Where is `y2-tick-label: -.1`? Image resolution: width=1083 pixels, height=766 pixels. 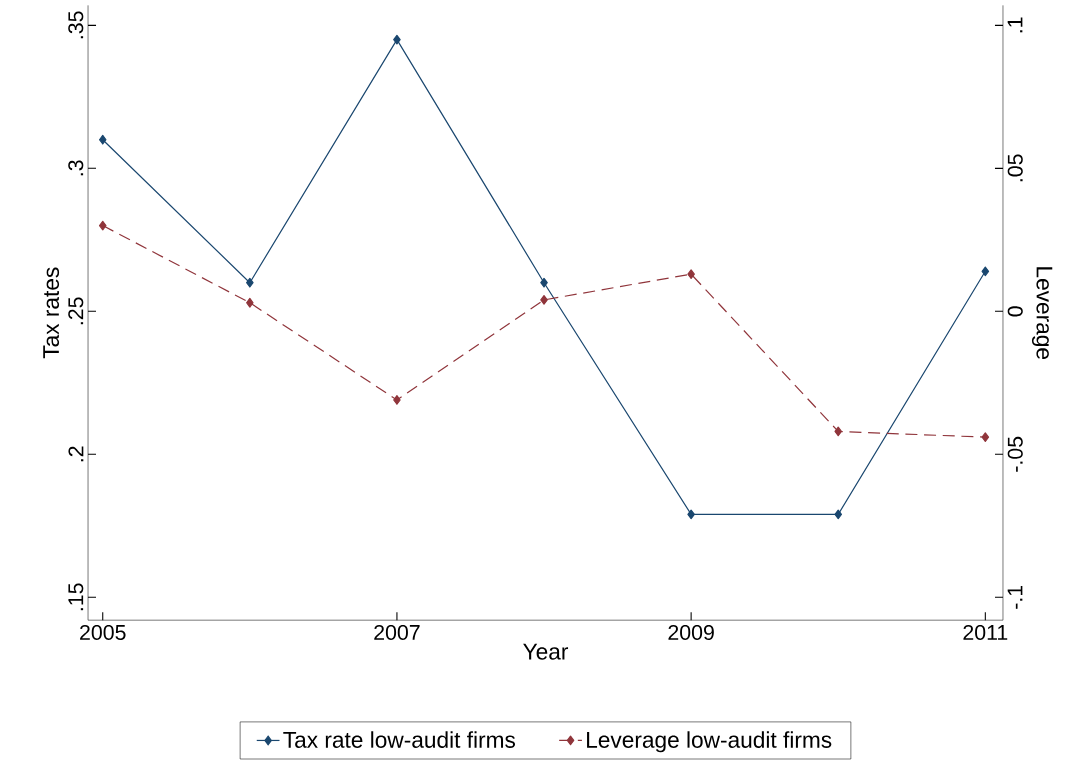
y2-tick-label: -.1 is located at coordinates (1015, 598).